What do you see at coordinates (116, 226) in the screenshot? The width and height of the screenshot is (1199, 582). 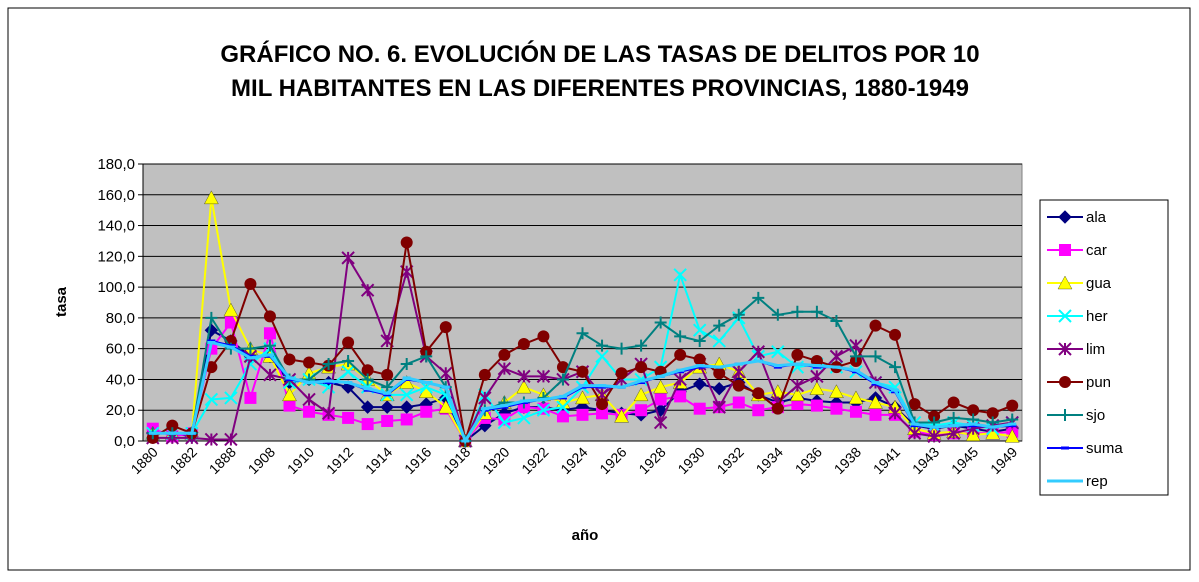 I see `y-tick-label: 140,0` at bounding box center [116, 226].